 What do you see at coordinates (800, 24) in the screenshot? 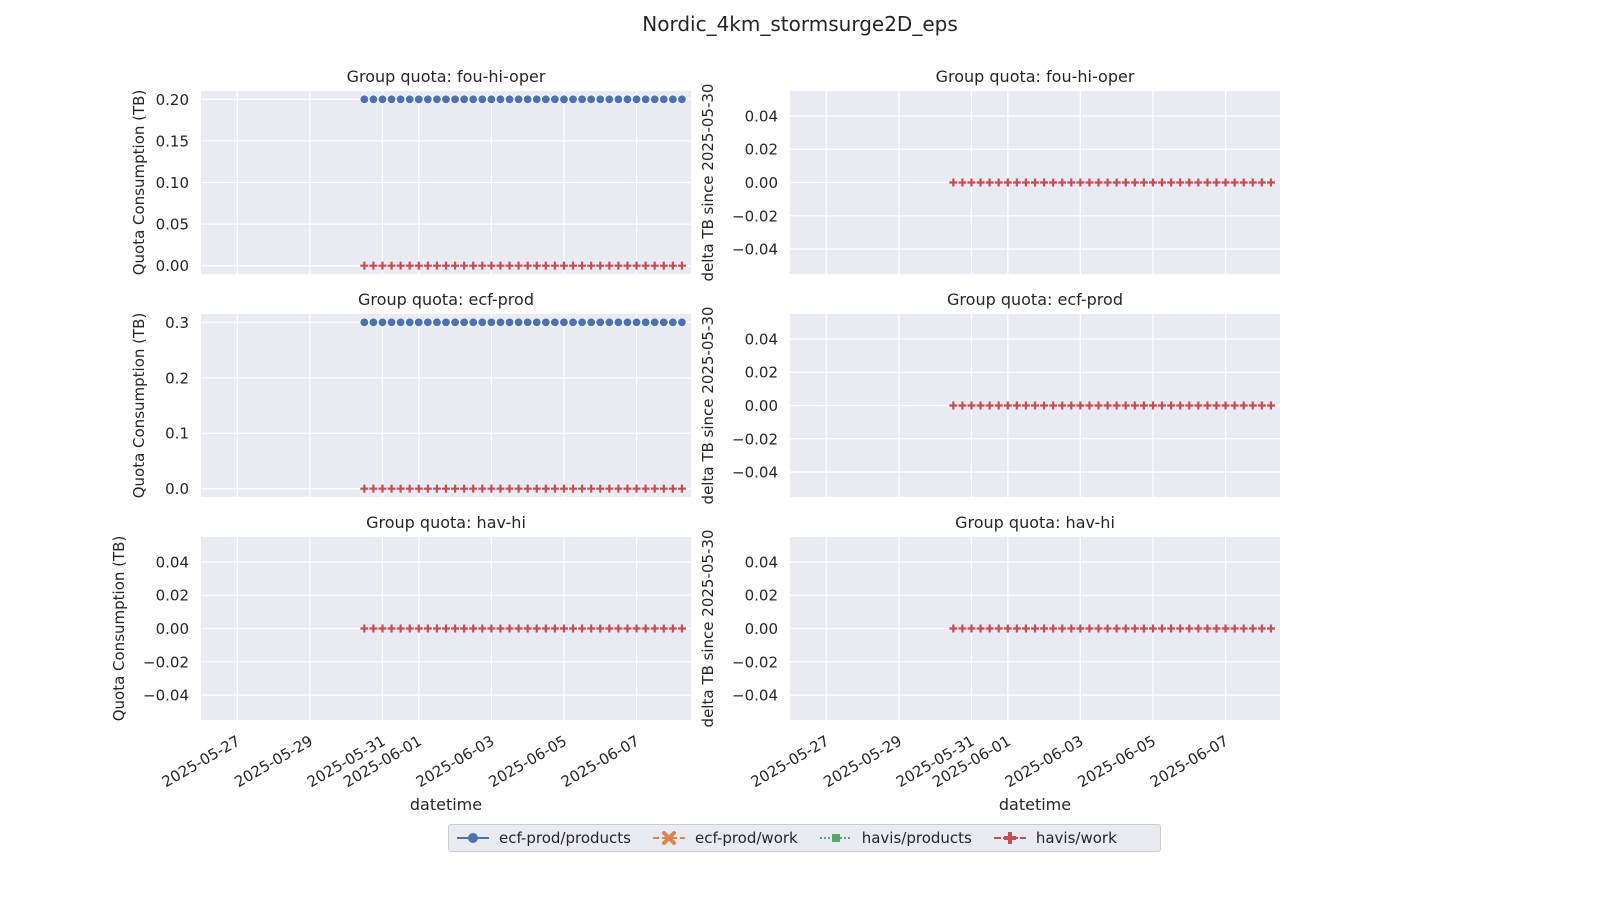
I see `figure-title: Nordic_4km_stormsurge2D_eps` at bounding box center [800, 24].